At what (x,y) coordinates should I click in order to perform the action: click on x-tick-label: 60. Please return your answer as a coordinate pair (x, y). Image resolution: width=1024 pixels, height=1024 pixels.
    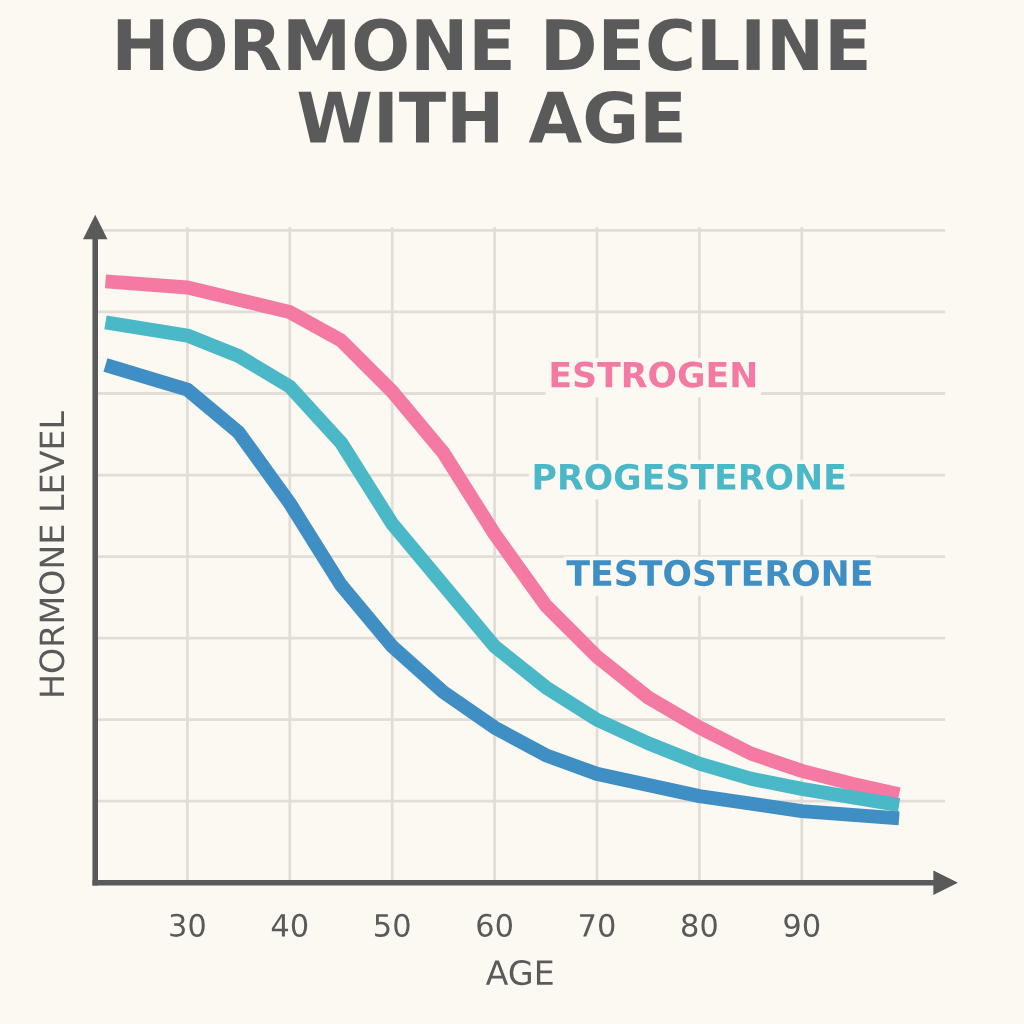
    Looking at the image, I should click on (494, 925).